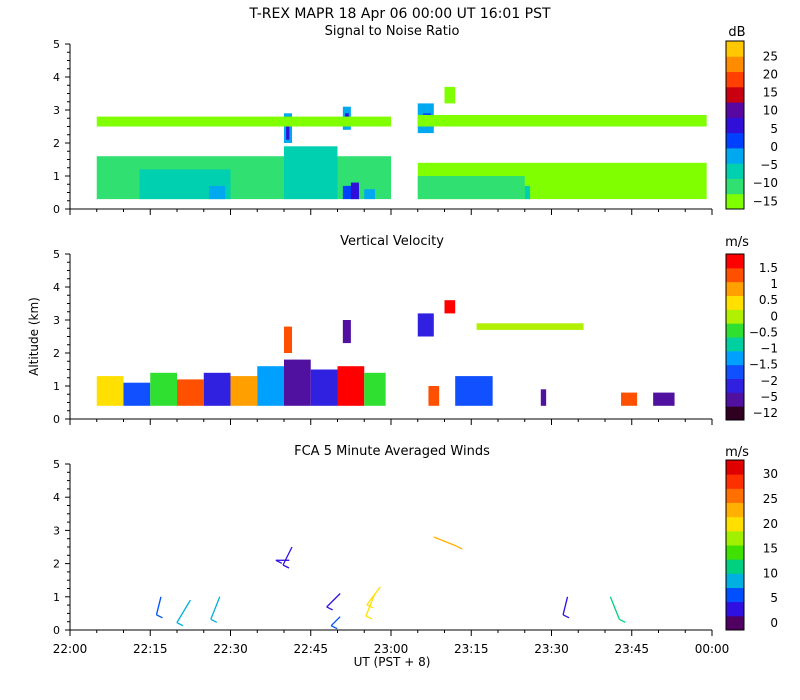 This screenshot has width=800, height=700. I want to click on x-tick-label: 22:45, so click(310, 649).